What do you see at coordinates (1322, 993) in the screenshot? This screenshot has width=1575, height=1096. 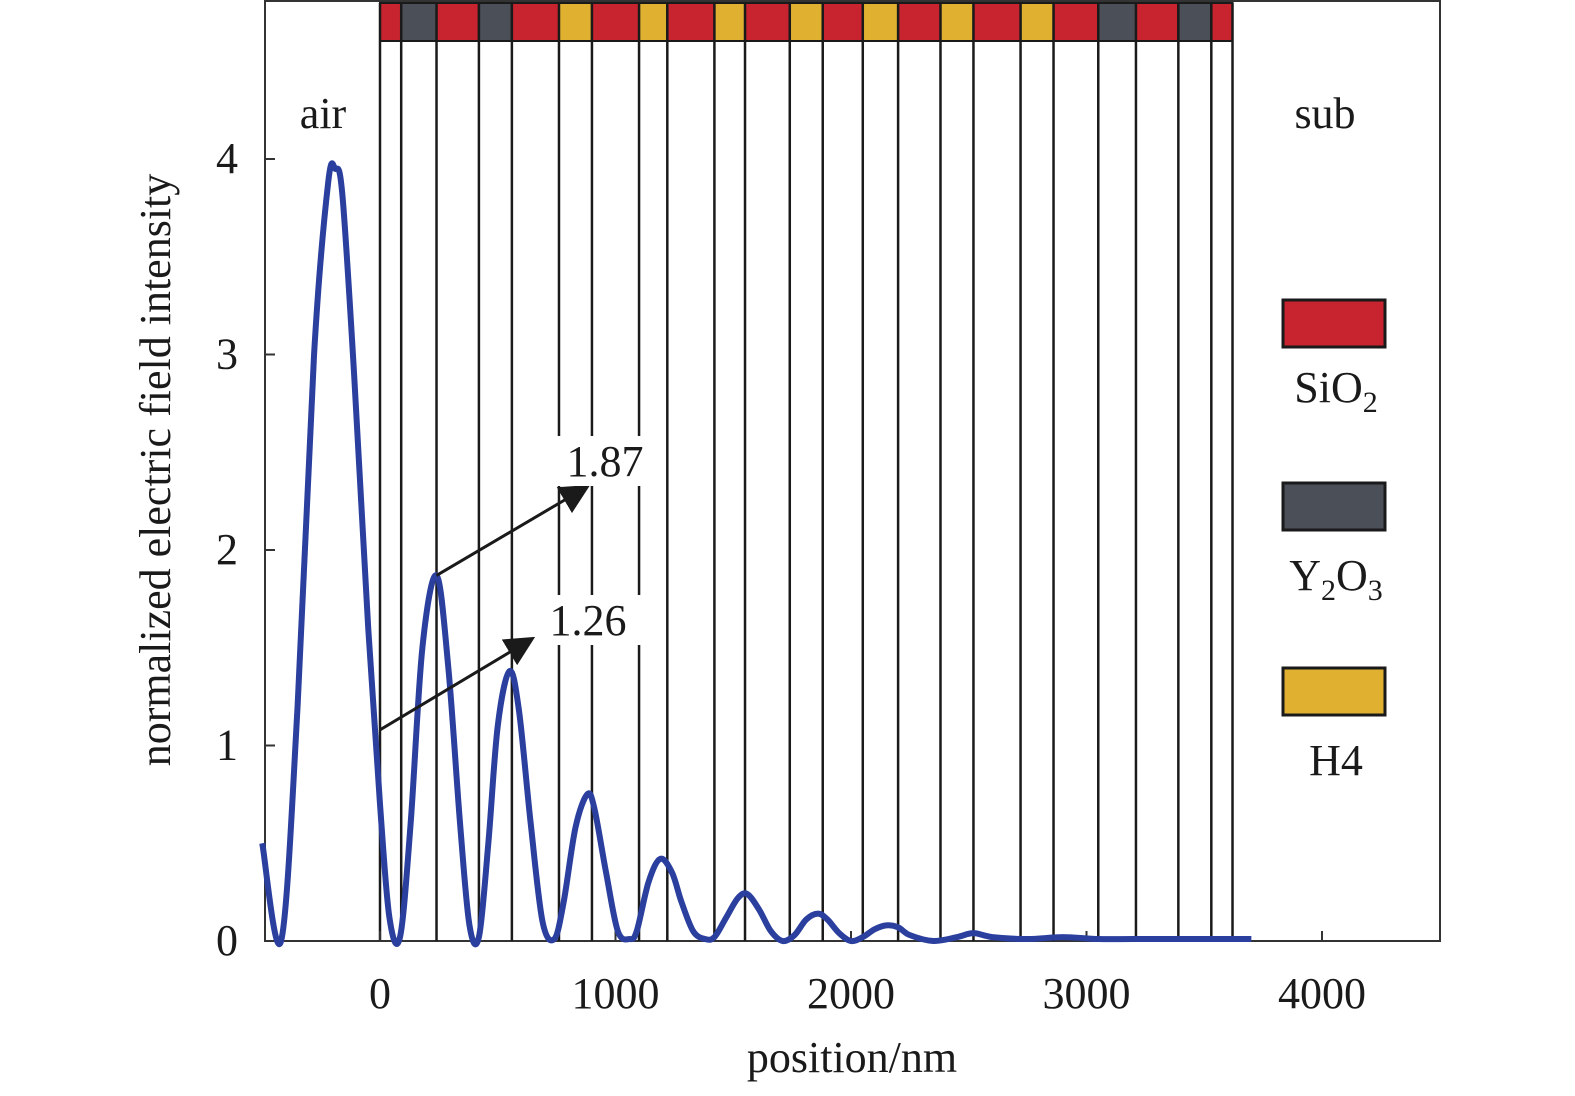 I see `x-tick-label-4: 4000` at bounding box center [1322, 993].